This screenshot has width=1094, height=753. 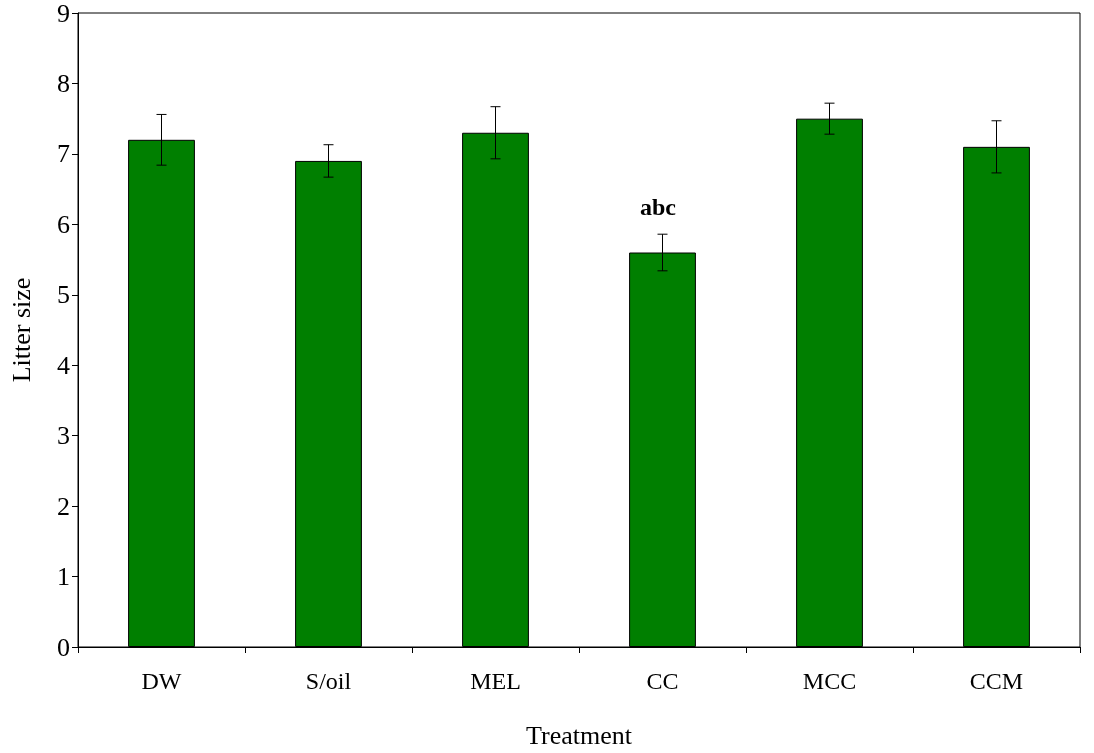 I want to click on y-tick-label: 6, so click(x=63, y=224).